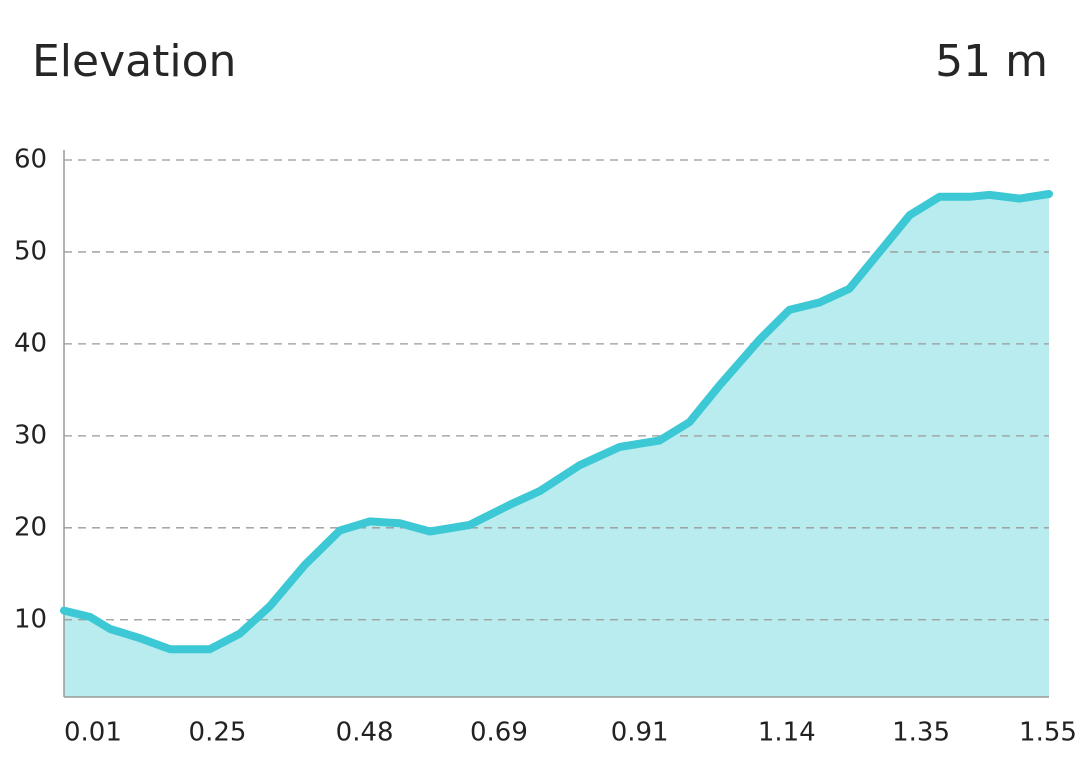 Image resolution: width=1080 pixels, height=770 pixels. I want to click on y-tick-label: 30, so click(30, 435).